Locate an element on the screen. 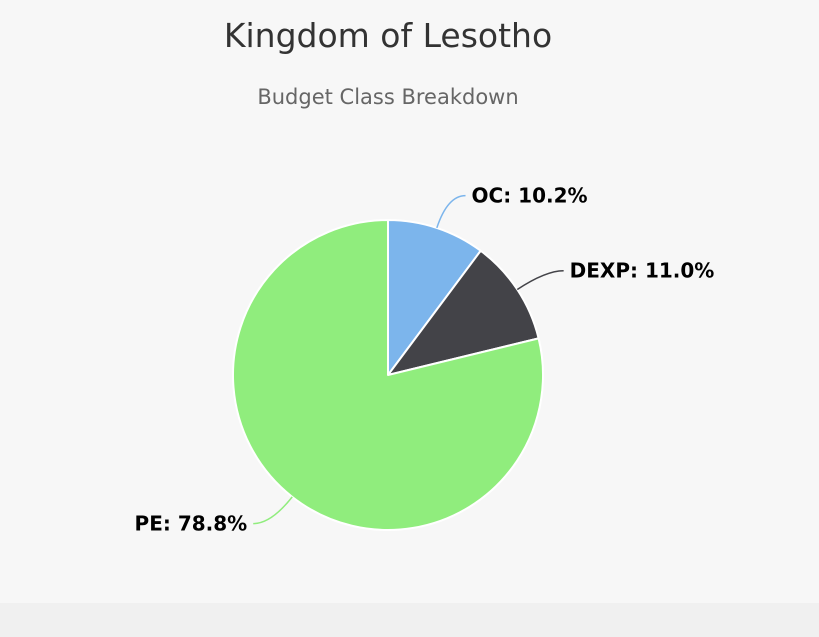 Image resolution: width=819 pixels, height=637 pixels. data-label-dexp: DEXP: 11.0% is located at coordinates (642, 271).